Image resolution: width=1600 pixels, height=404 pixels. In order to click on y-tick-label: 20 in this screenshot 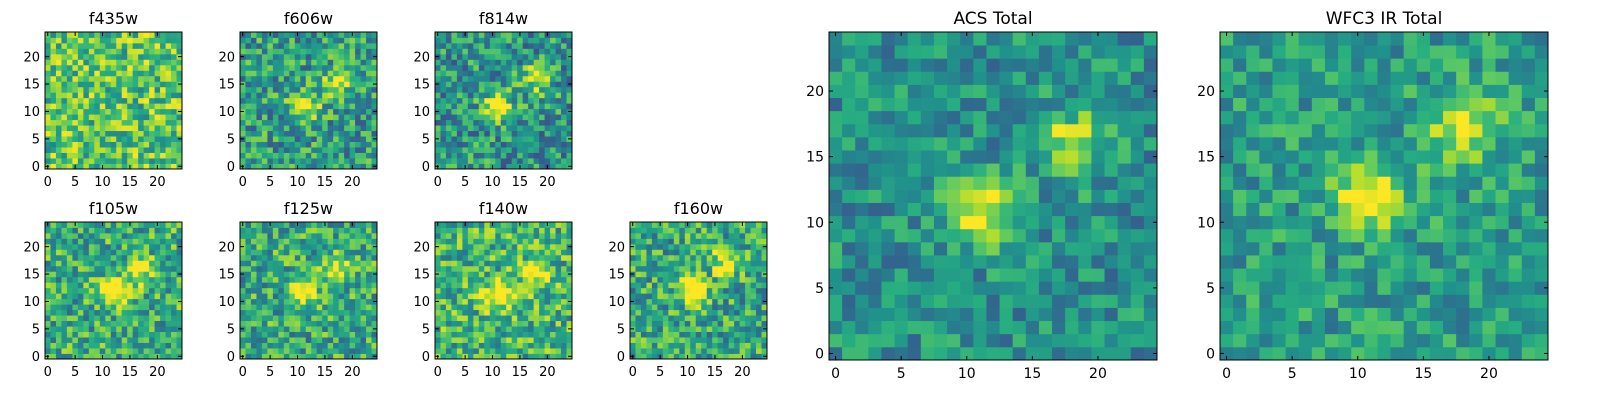, I will do `click(421, 247)`.